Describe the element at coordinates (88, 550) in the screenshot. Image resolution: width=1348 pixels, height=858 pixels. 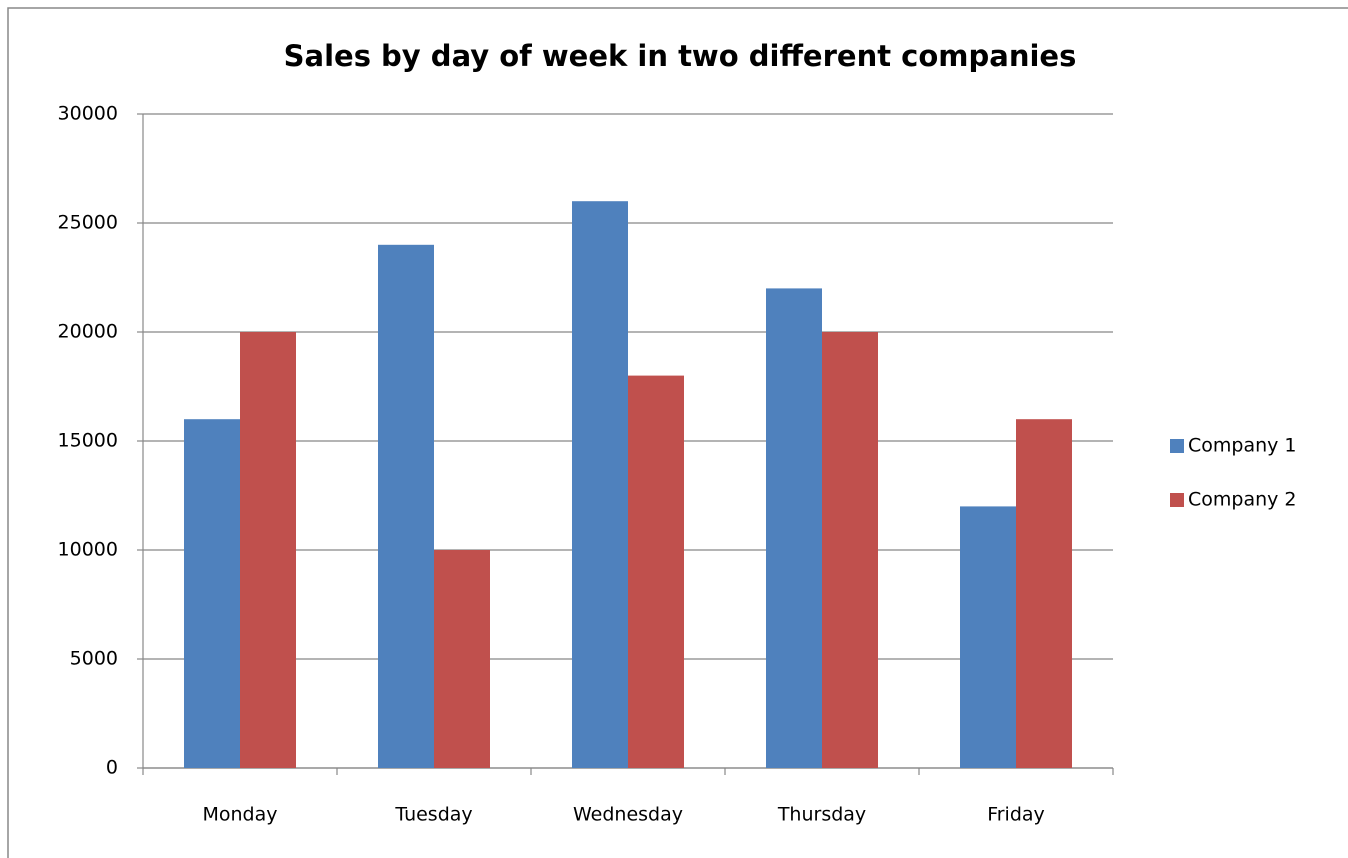
I see `y-tick-label: 10000` at that location.